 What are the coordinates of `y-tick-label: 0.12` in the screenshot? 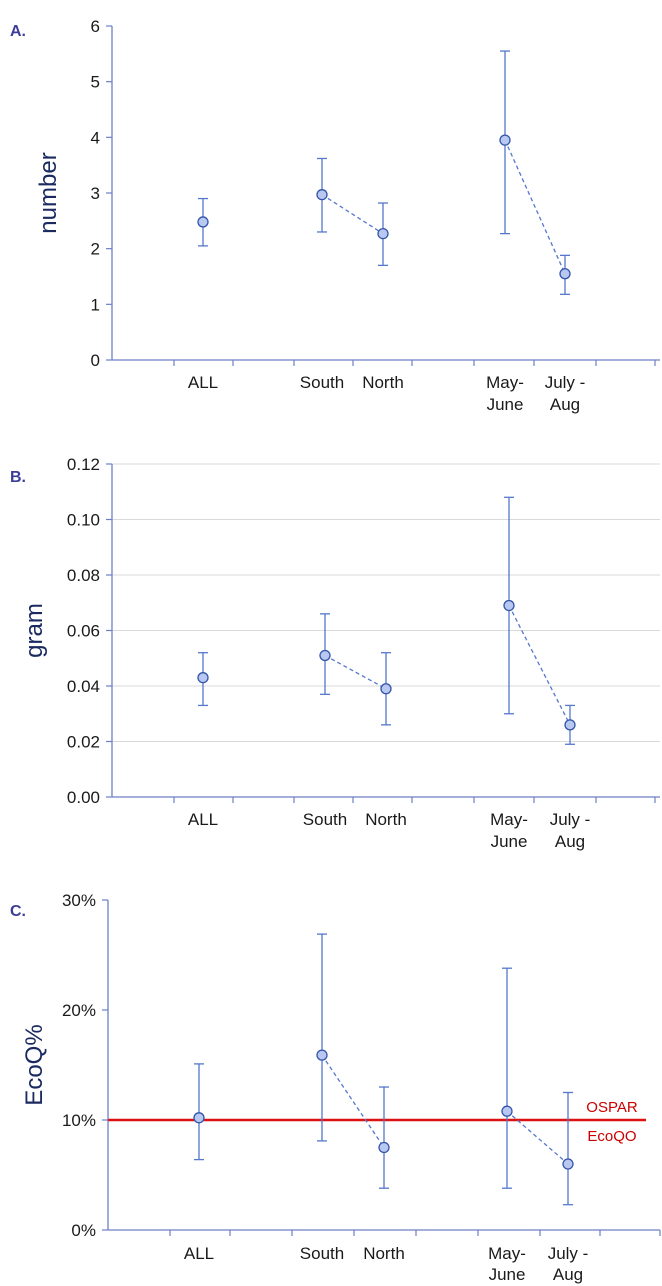 It's located at (83, 464).